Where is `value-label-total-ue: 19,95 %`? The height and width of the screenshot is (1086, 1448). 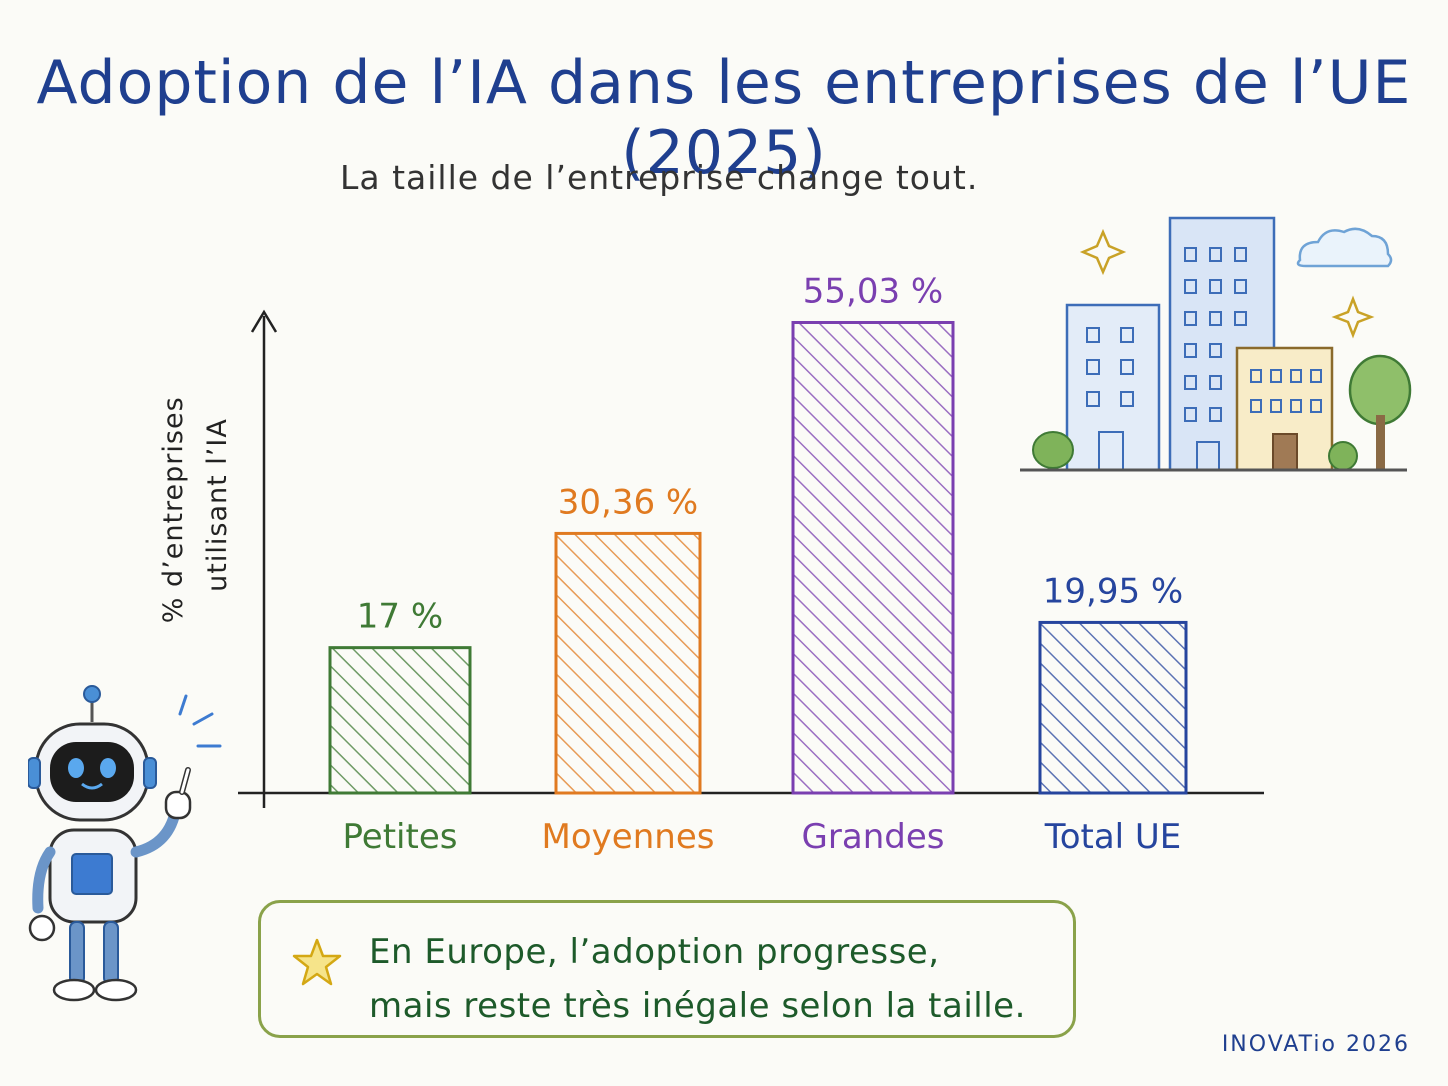 value-label-total-ue: 19,95 % is located at coordinates (1113, 591).